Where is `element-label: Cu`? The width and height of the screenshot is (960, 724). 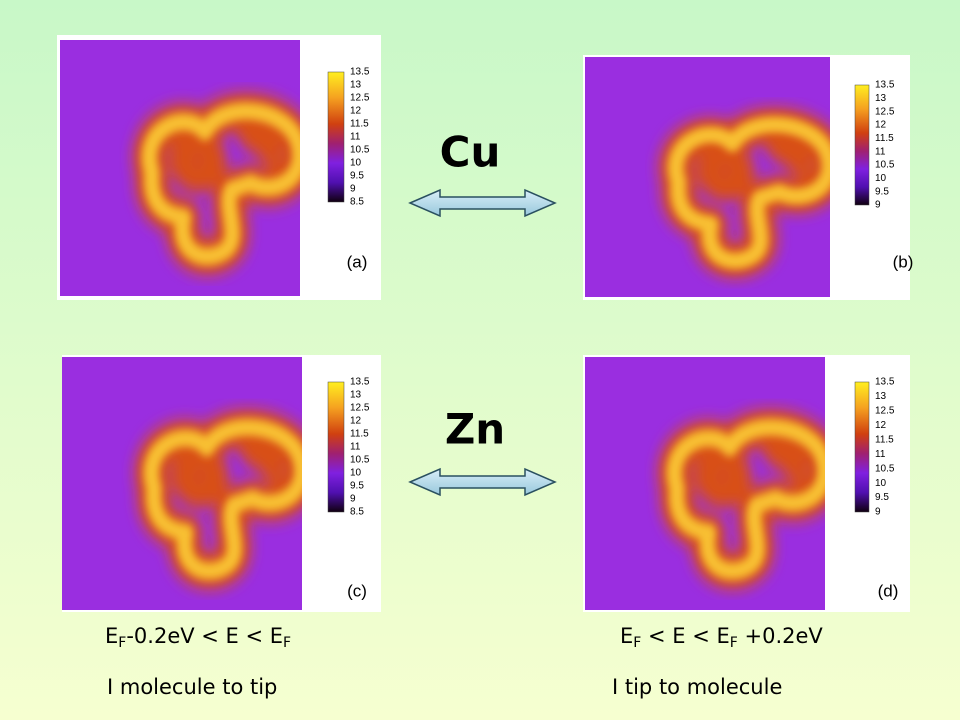 element-label: Cu is located at coordinates (470, 152).